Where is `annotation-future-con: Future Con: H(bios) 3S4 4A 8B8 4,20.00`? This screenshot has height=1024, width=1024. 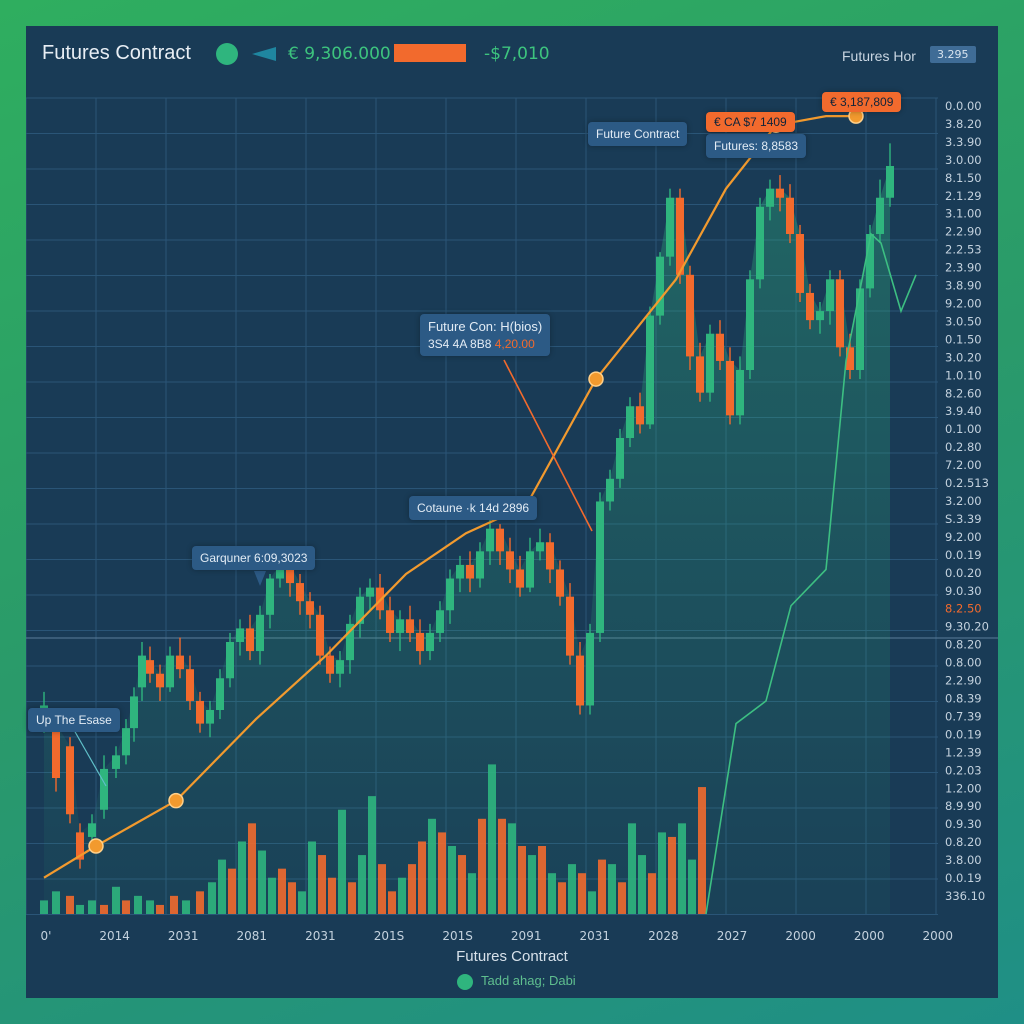
annotation-future-con: Future Con: H(bios) 3S4 4A 8B8 4,20.00 is located at coordinates (485, 335).